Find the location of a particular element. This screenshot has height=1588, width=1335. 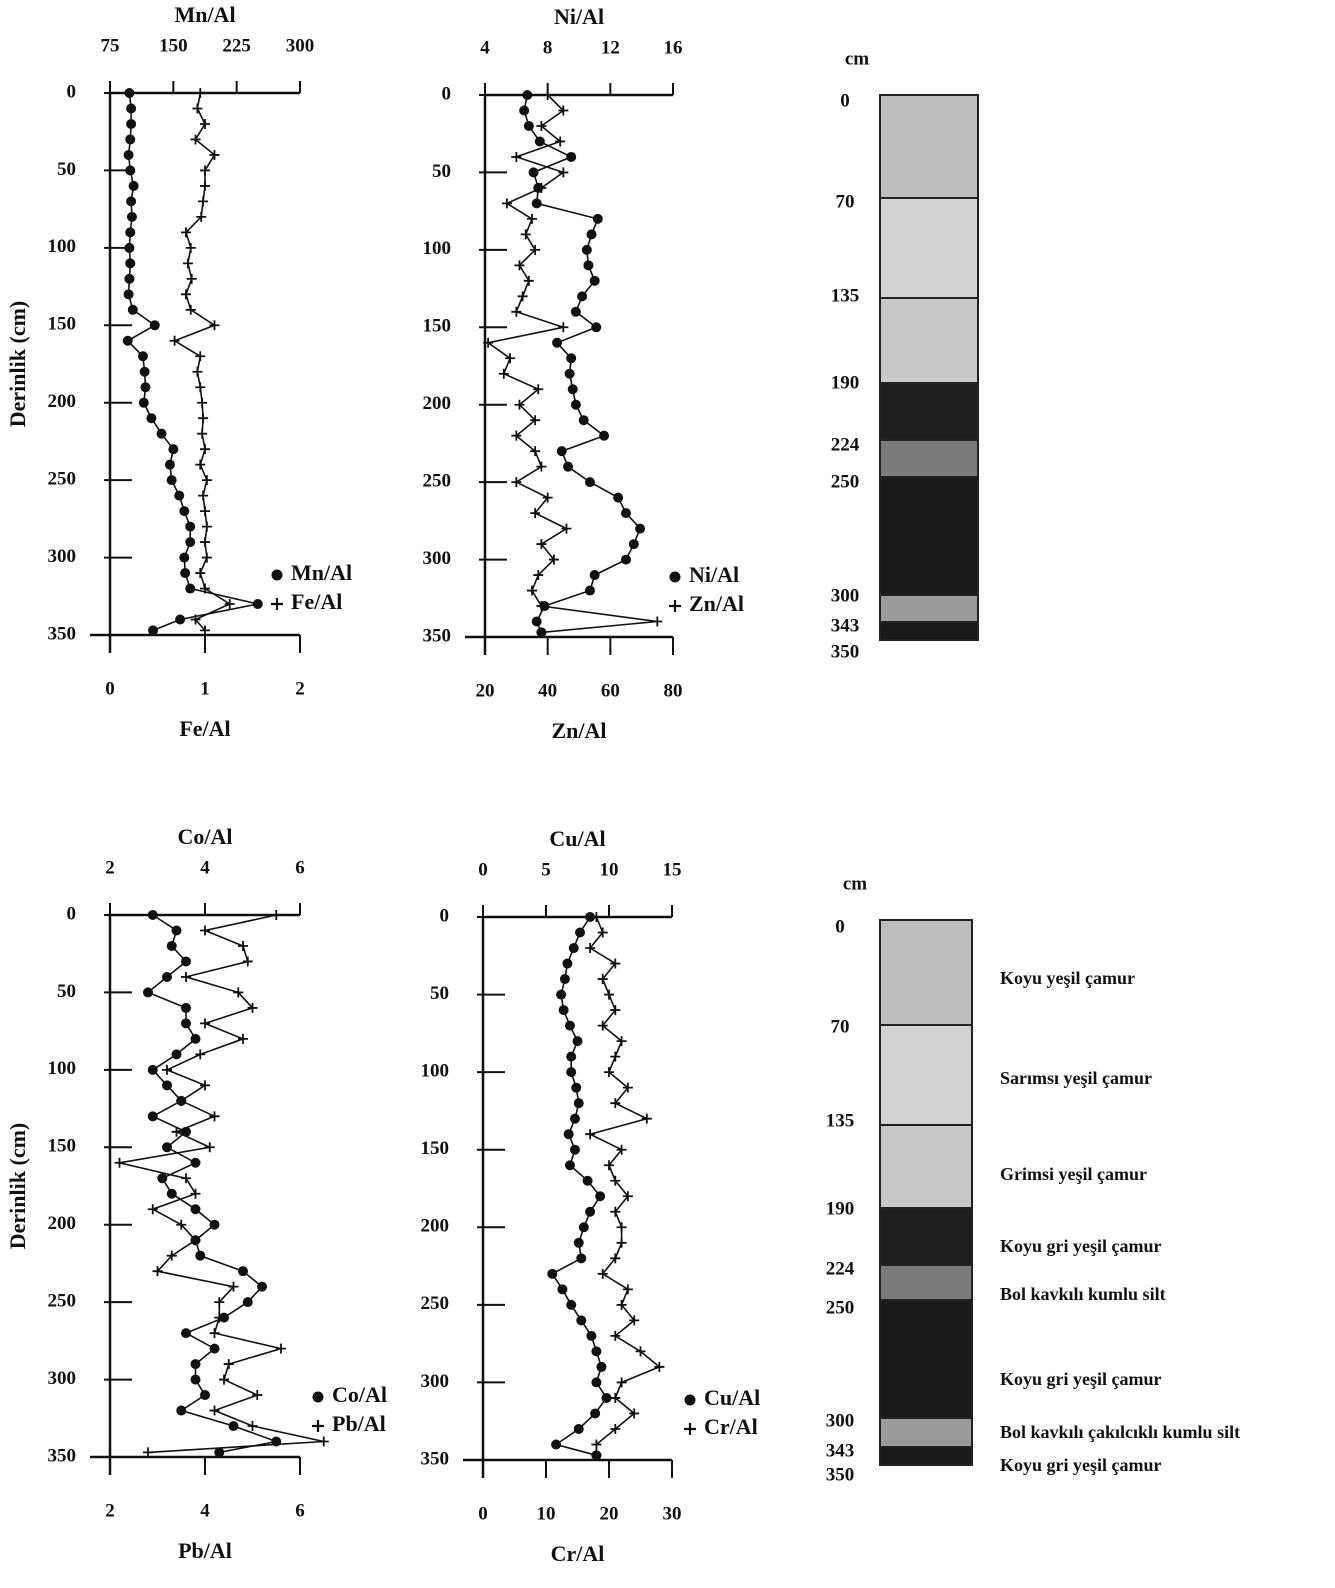

layer-description: Grimsi yeşil çamur is located at coordinates (1073, 1174).